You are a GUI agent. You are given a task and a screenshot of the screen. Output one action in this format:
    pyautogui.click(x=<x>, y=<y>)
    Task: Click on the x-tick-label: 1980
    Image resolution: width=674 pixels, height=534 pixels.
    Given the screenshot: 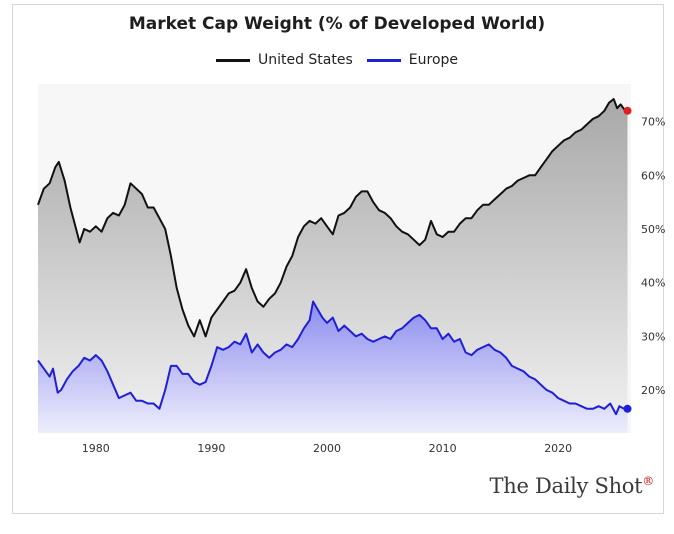 What is the action you would take?
    pyautogui.click(x=96, y=448)
    